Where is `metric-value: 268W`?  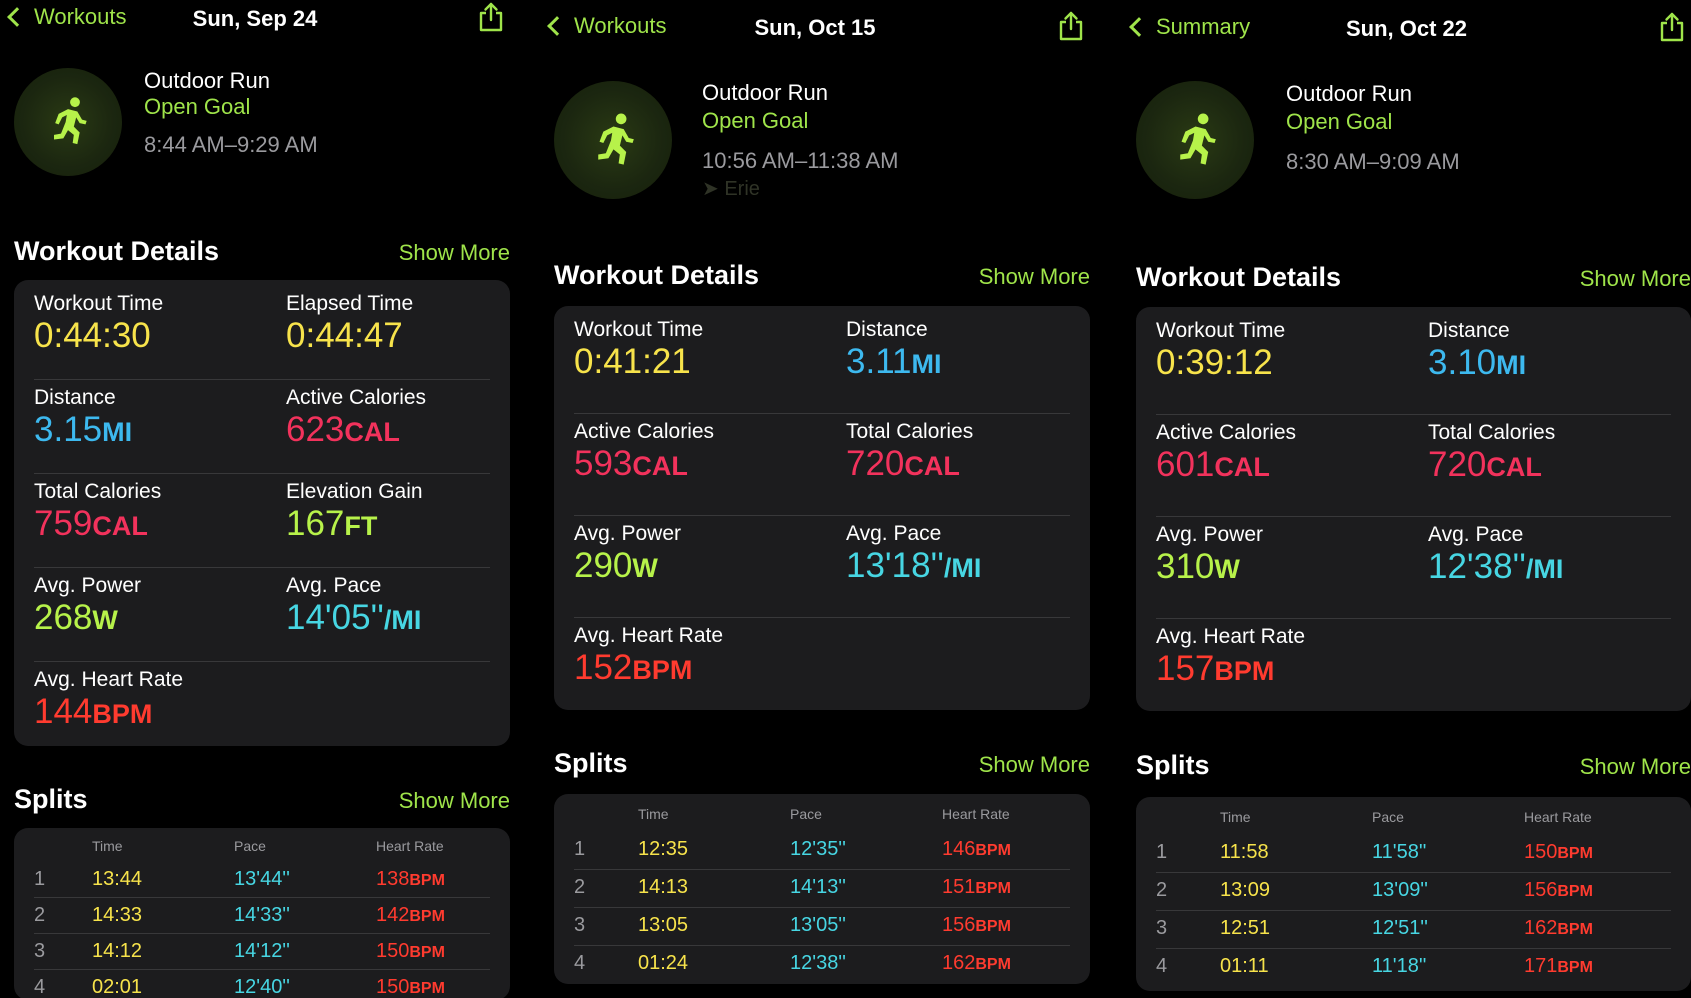 metric-value: 268W is located at coordinates (87, 618).